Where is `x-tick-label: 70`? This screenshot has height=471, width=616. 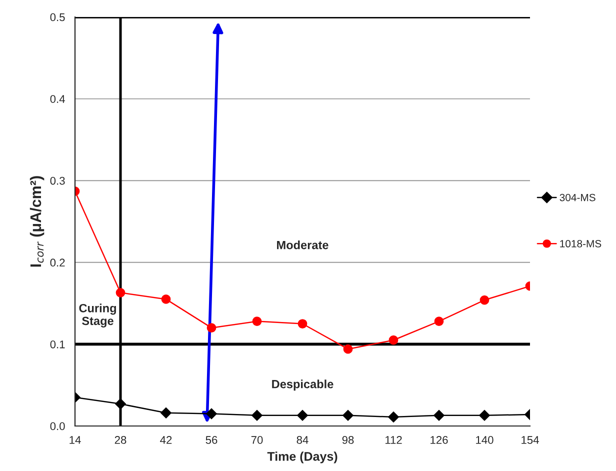
x-tick-label: 70 is located at coordinates (257, 440).